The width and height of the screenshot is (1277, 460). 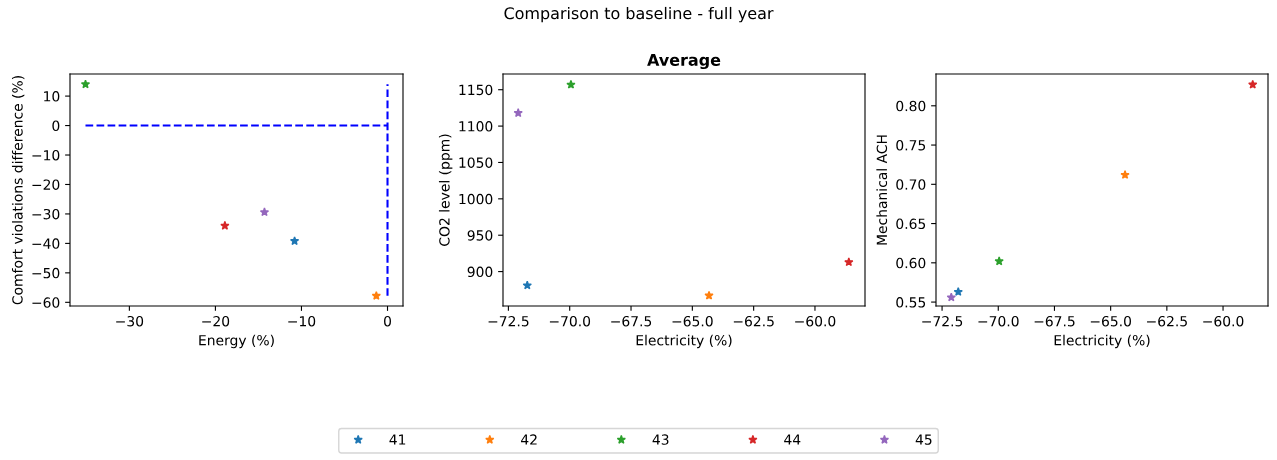 I want to click on y-tick-label: 0.60, so click(x=911, y=263).